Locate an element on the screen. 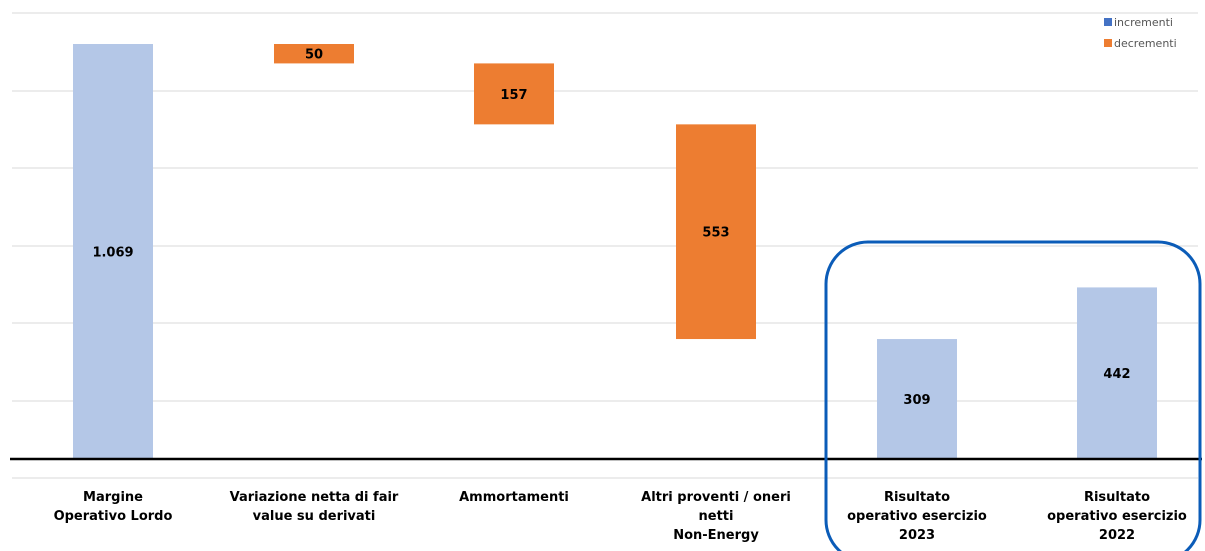  category-label-1: Margine Operativo Lordo is located at coordinates (113, 507).